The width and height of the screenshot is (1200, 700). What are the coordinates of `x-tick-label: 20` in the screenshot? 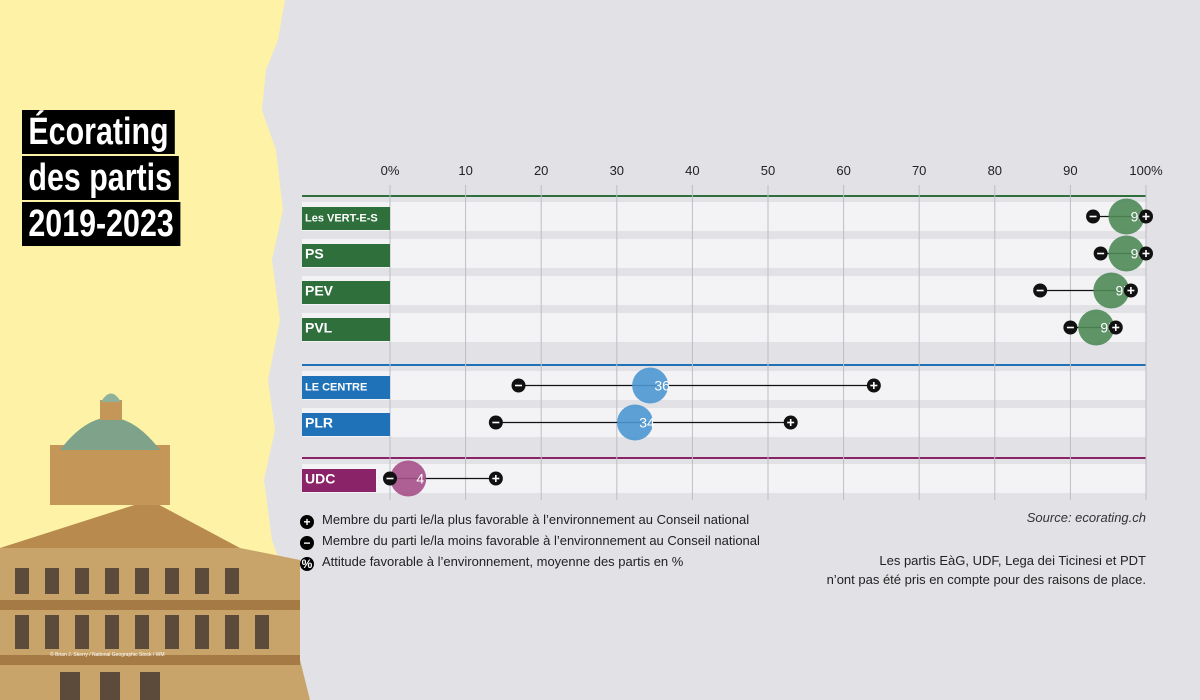 It's located at (541, 170).